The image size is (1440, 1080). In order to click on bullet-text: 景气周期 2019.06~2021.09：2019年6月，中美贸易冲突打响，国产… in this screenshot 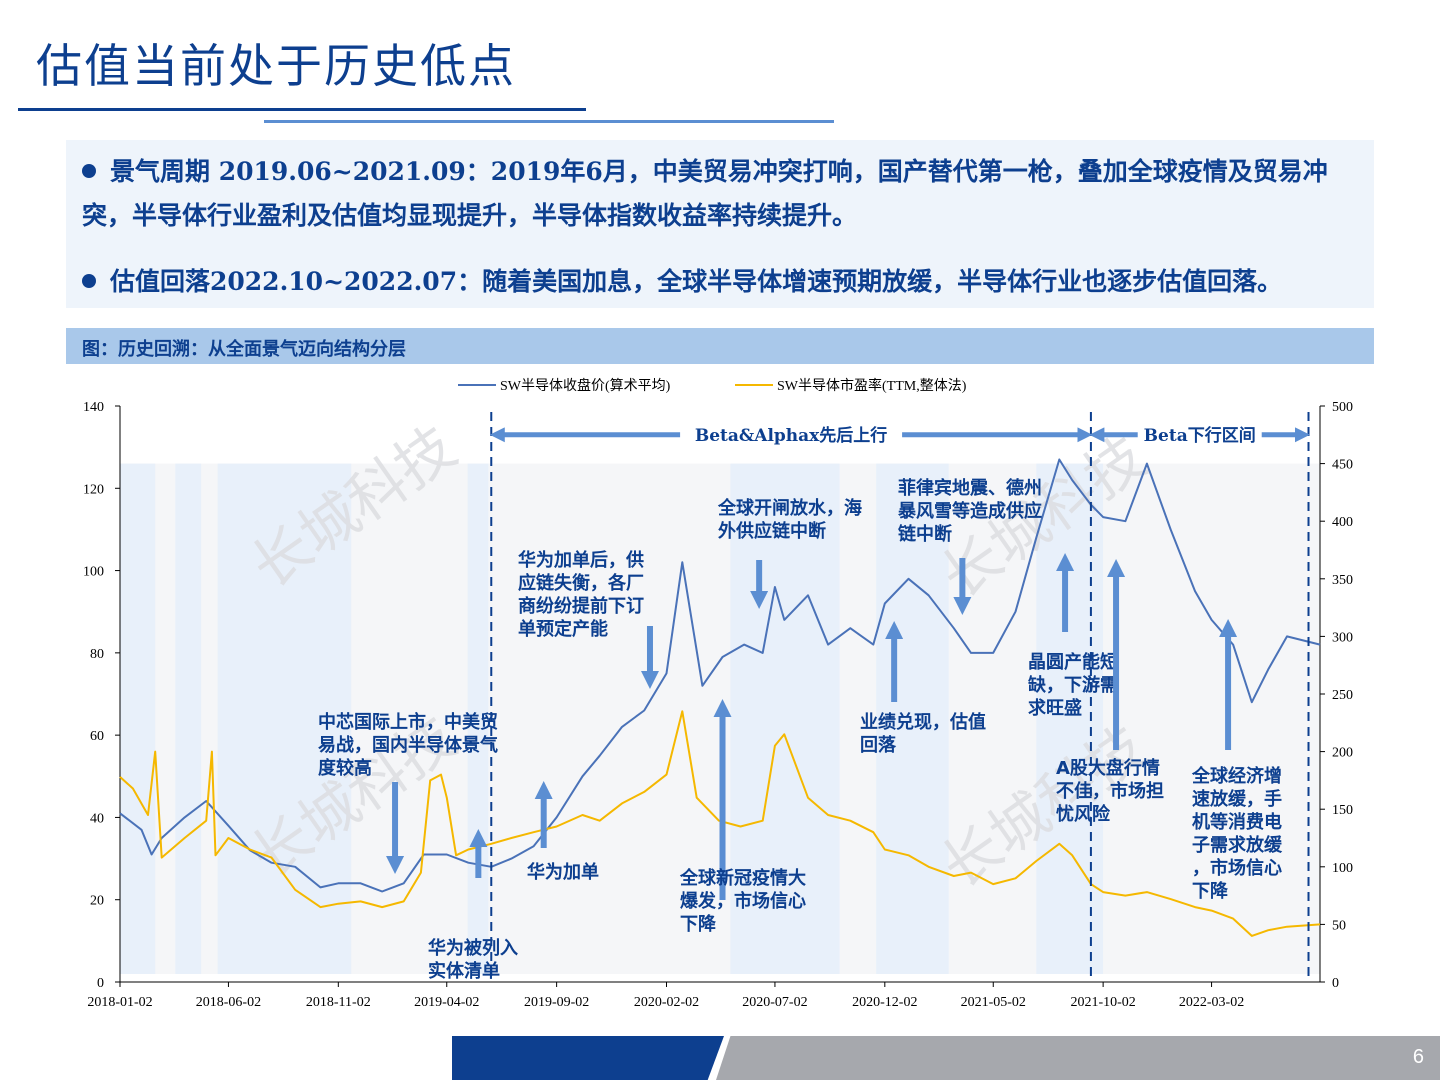, I will do `click(705, 193)`.